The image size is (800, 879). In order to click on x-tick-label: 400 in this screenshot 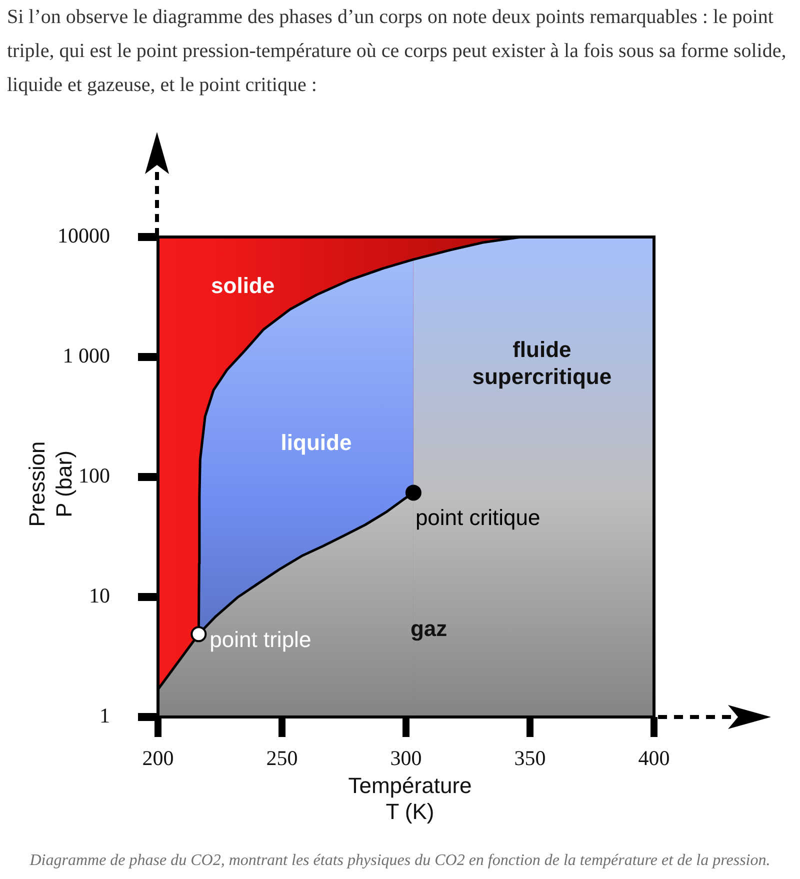, I will do `click(654, 758)`.